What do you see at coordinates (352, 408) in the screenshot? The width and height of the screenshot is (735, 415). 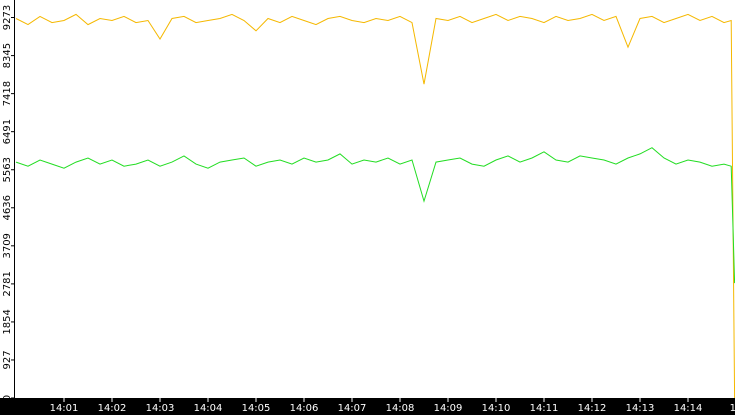 I see `x-tick-label: 14:07` at bounding box center [352, 408].